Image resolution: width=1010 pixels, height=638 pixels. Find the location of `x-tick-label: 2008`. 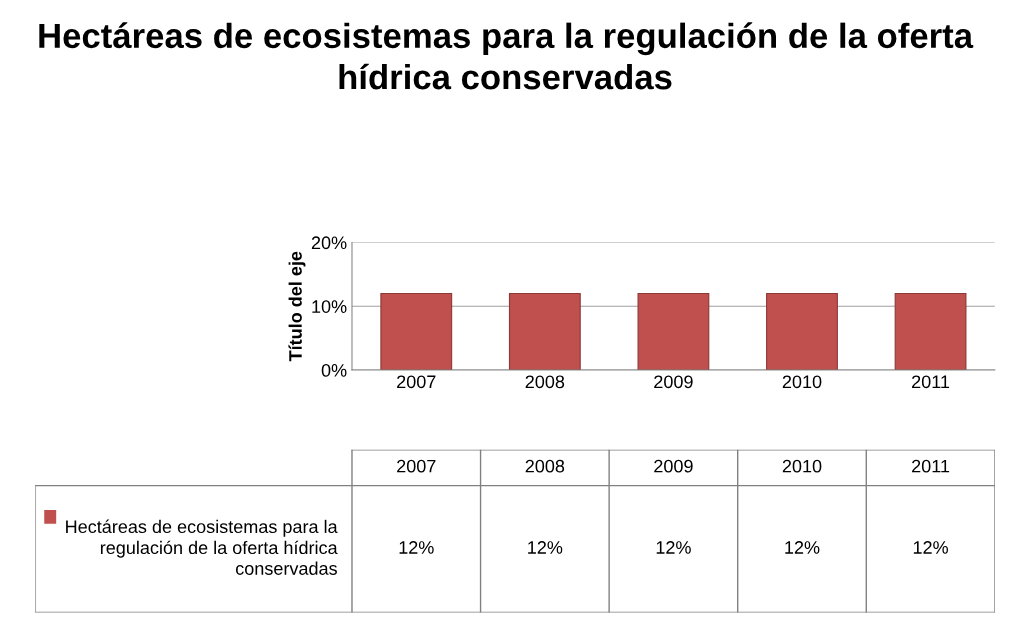

x-tick-label: 2008 is located at coordinates (545, 382).